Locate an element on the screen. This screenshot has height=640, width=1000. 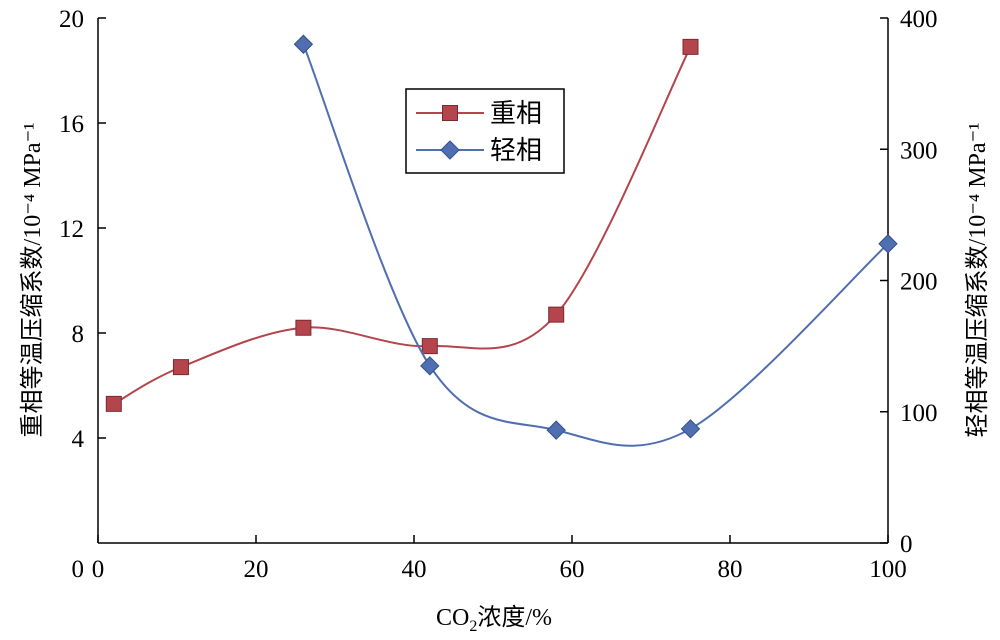
y-right-tick-label: 300 is located at coordinates (919, 150).